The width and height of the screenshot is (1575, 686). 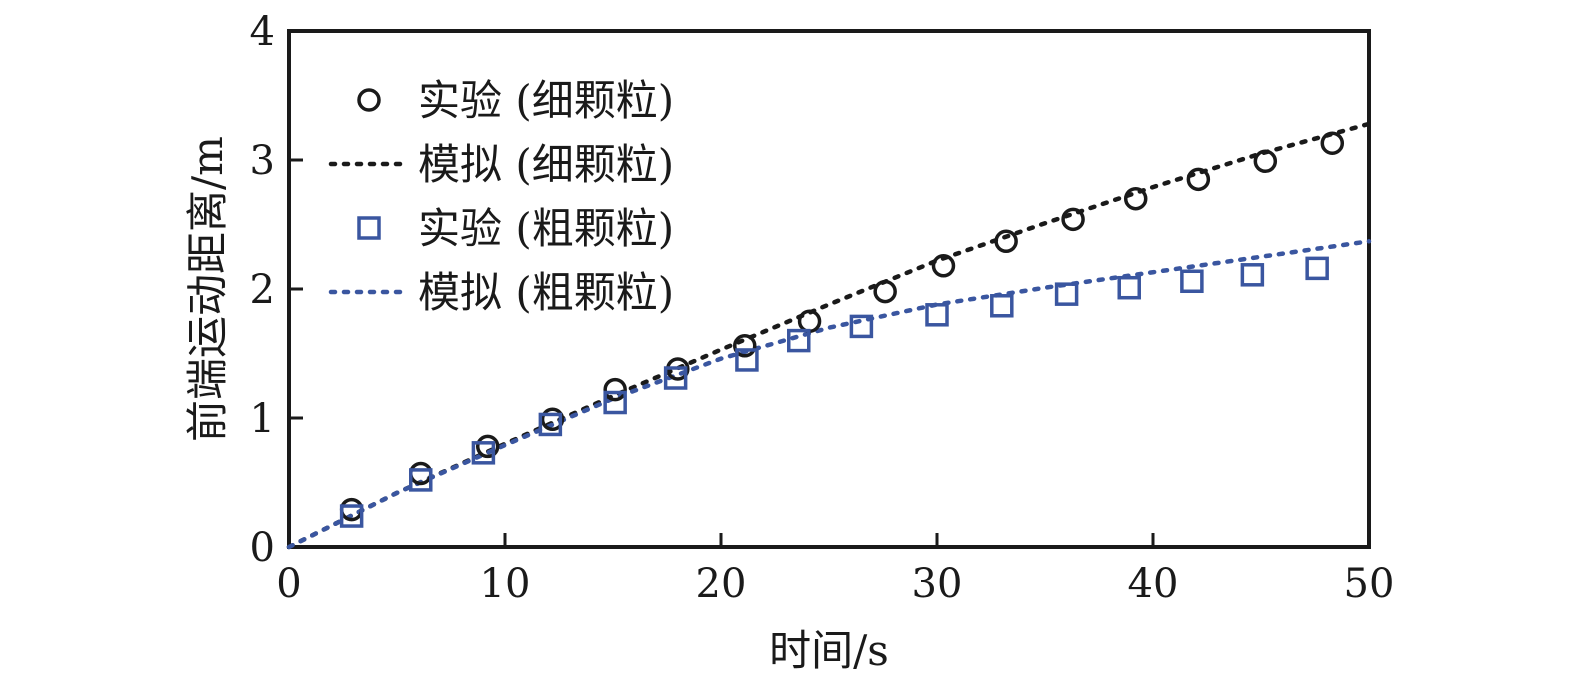 What do you see at coordinates (546, 100) in the screenshot?
I see `legend-label: 实验 (细颗粒)` at bounding box center [546, 100].